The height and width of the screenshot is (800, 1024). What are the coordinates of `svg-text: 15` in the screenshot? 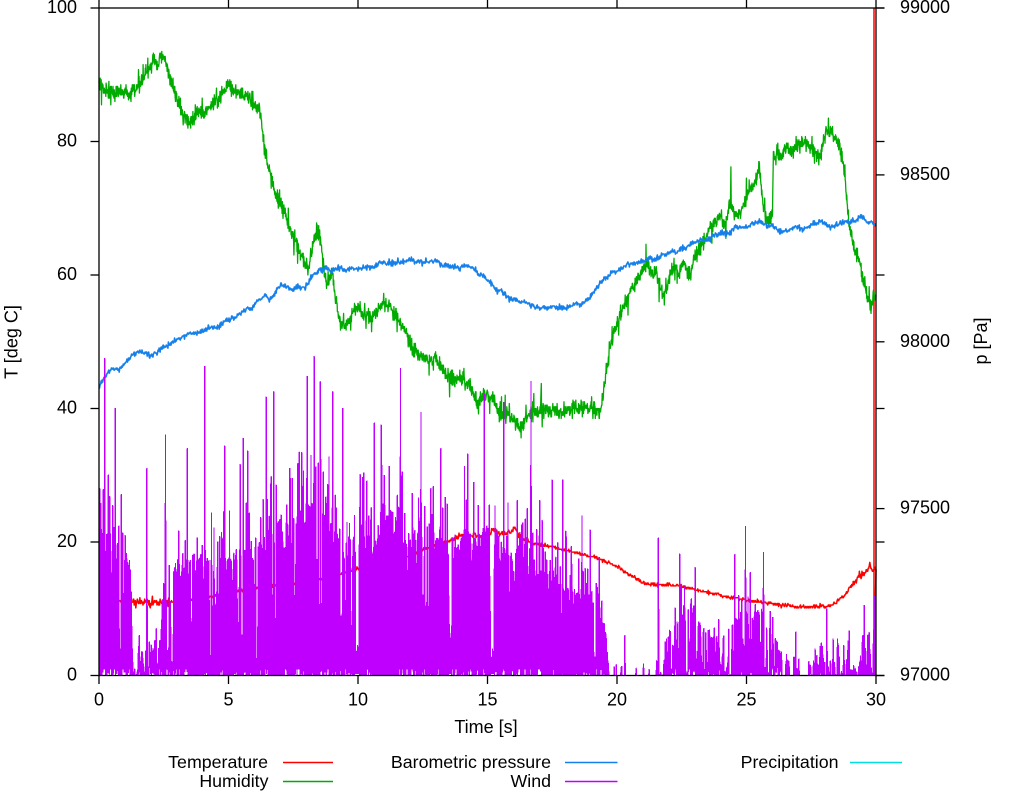 It's located at (487, 700).